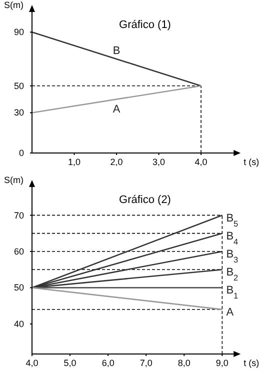  I want to click on series-label: B$_{3}$, so click(232, 256).